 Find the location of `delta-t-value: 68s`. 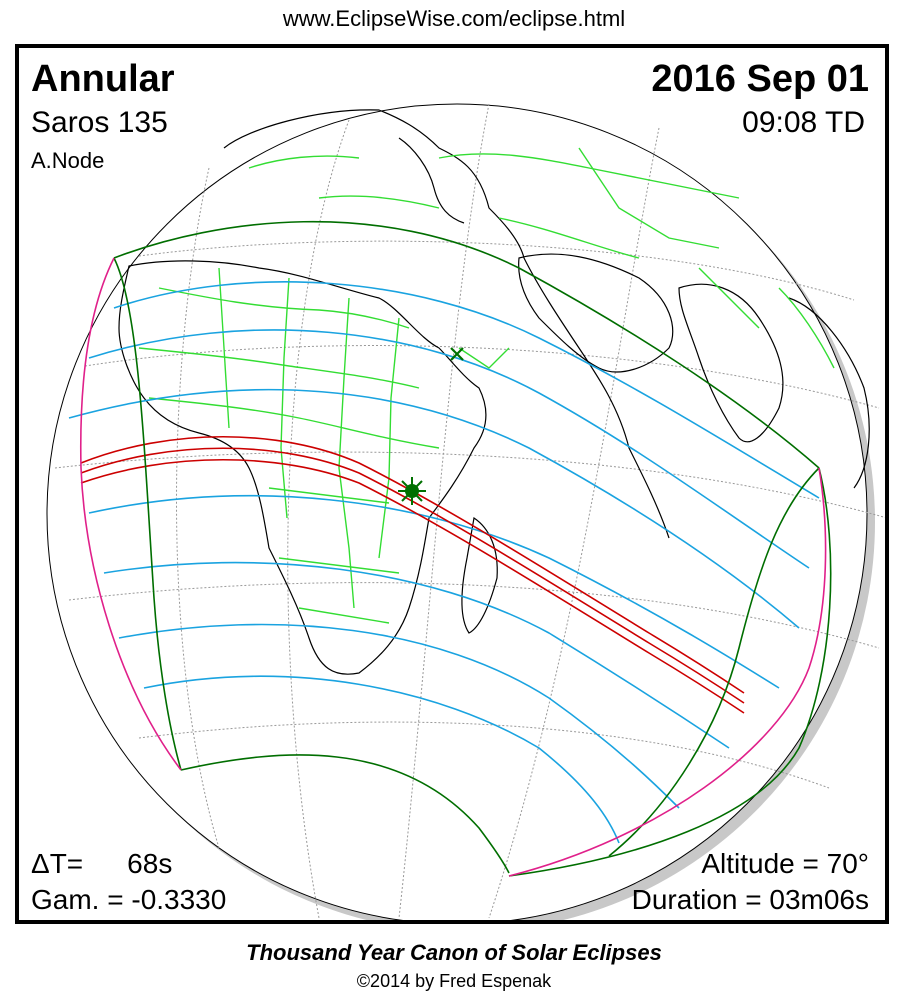

delta-t-value: 68s is located at coordinates (150, 863).